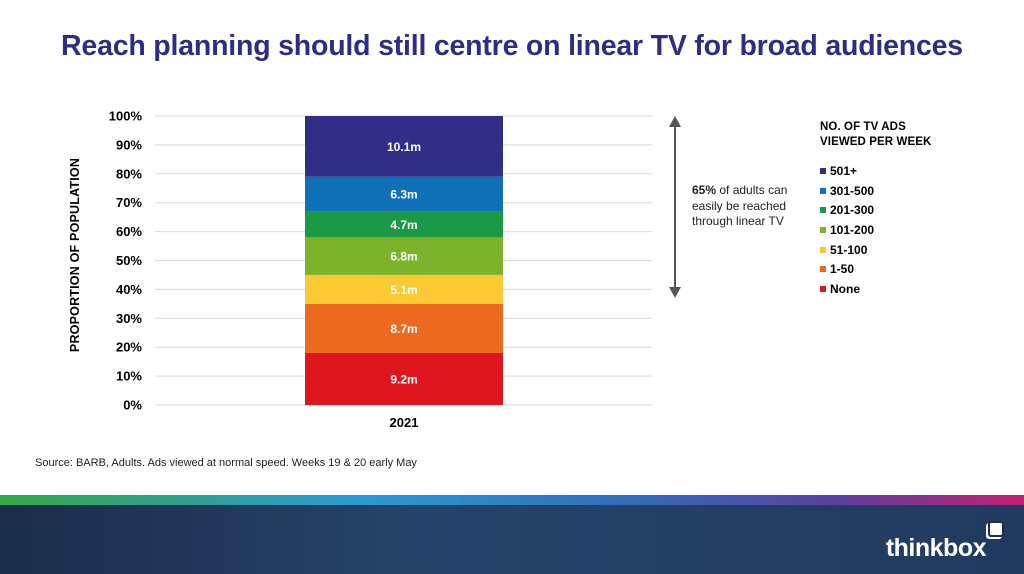 Image resolution: width=1024 pixels, height=574 pixels. I want to click on reach-arrow-head-bottom, so click(675, 292).